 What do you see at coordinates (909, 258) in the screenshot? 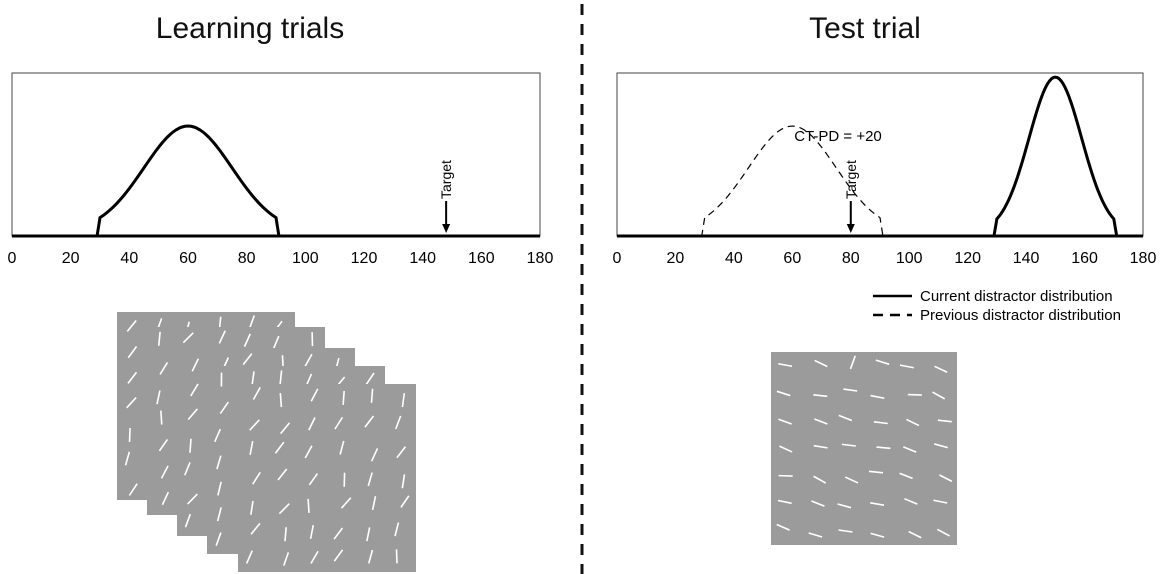
I see `tick-label: 100` at bounding box center [909, 258].